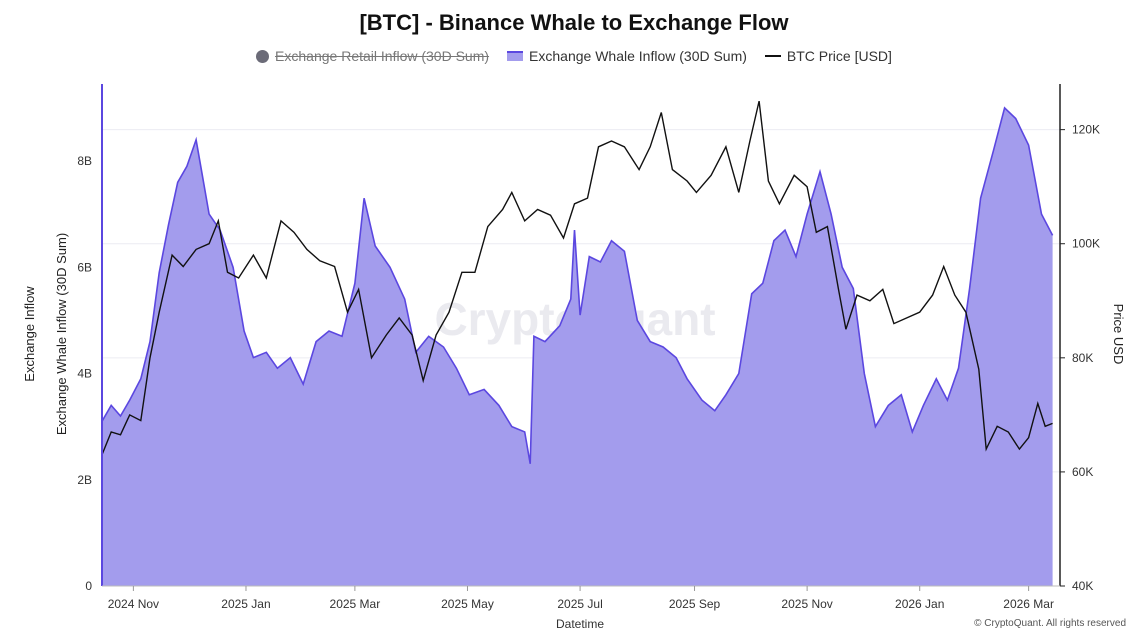 The height and width of the screenshot is (640, 1148). What do you see at coordinates (574, 22) in the screenshot?
I see `chart-title: [BTC] - Binance Whale to Exchange Flow` at bounding box center [574, 22].